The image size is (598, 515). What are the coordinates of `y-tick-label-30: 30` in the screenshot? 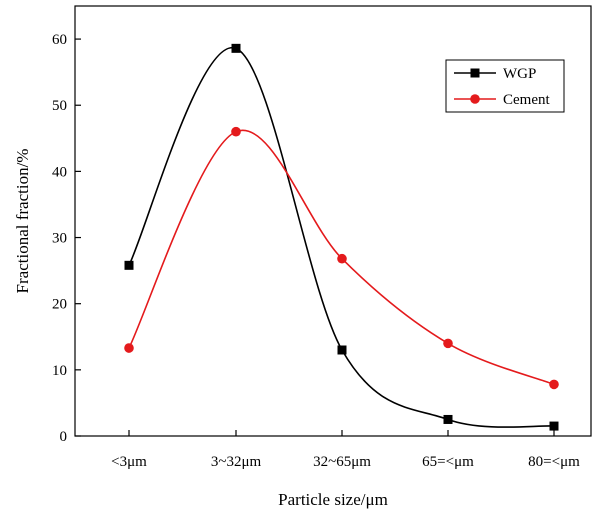 It's located at (59, 239).